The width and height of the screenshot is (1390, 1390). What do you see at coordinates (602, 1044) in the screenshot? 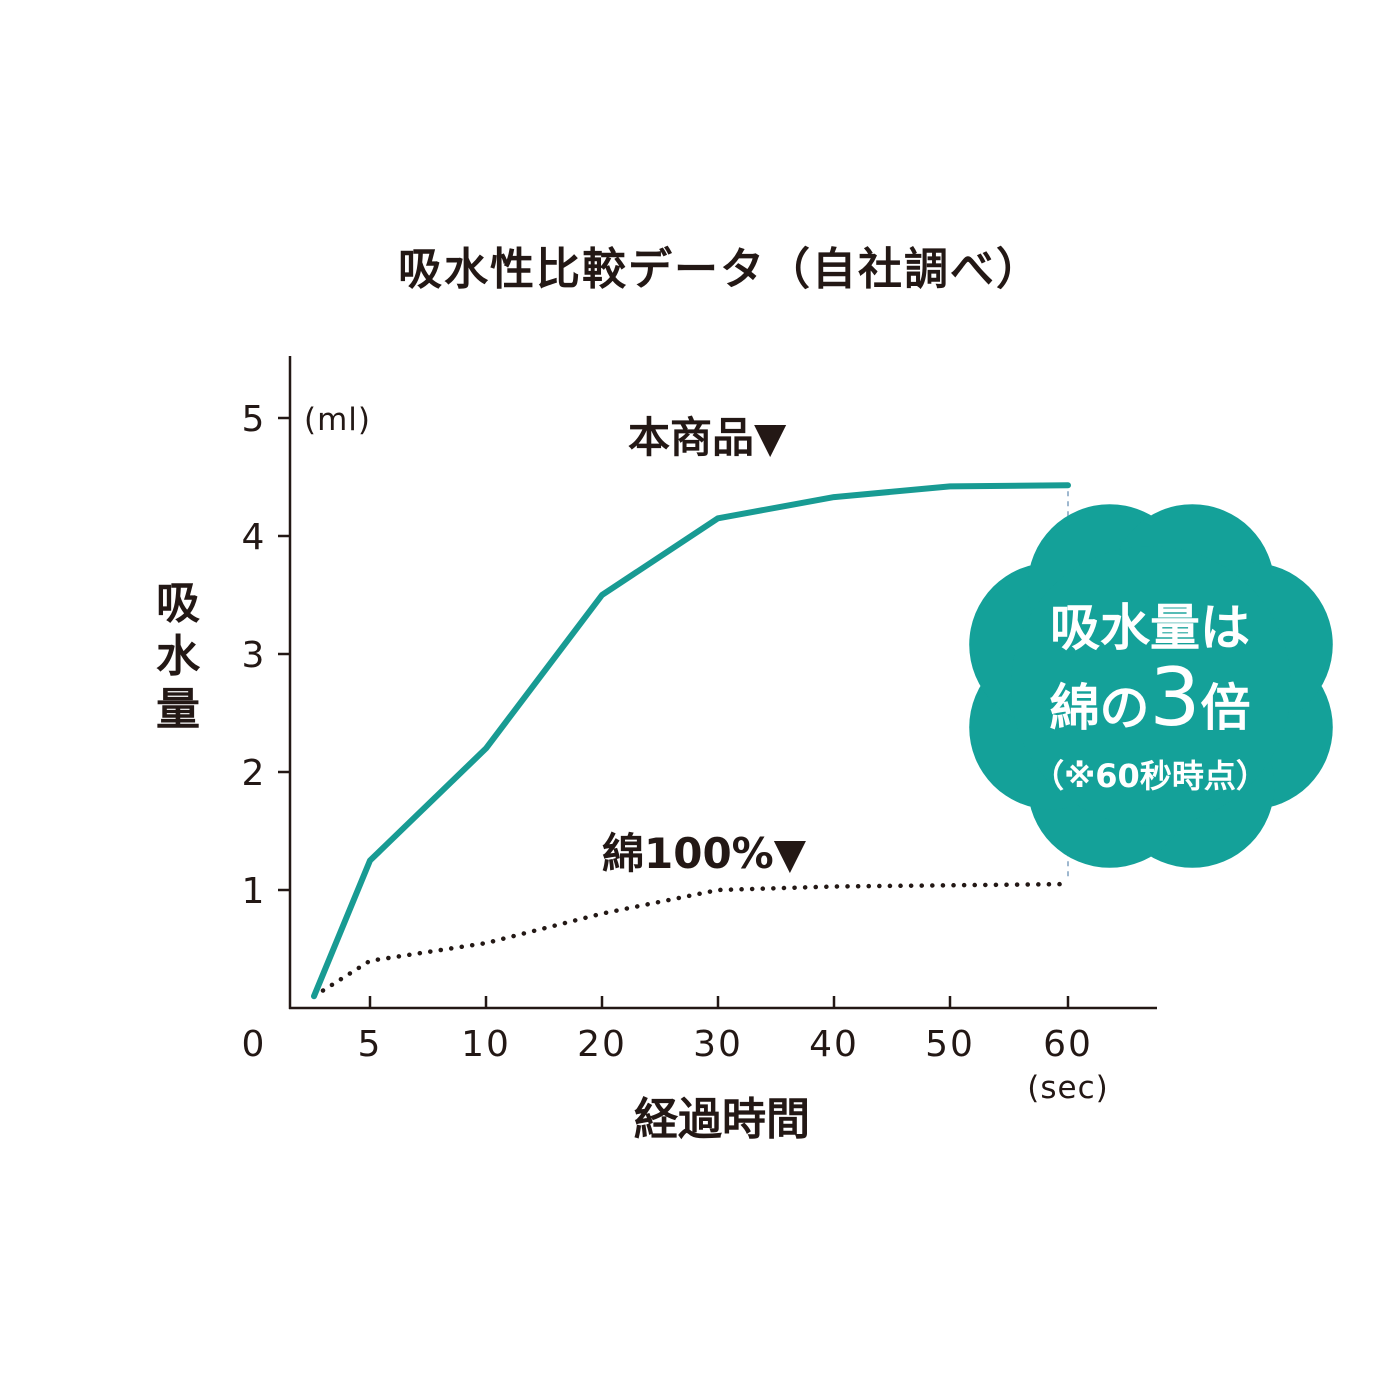
I see `x-tick-label: 20` at bounding box center [602, 1044].